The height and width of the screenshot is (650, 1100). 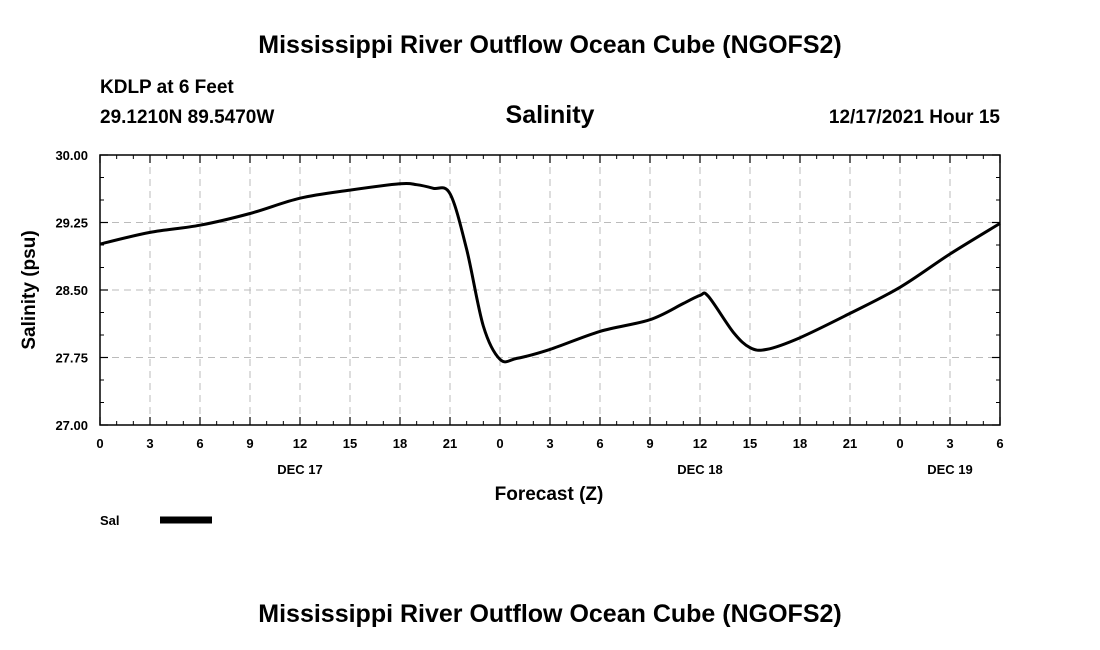 What do you see at coordinates (71, 358) in the screenshot?
I see `y-tick-label: 27.75` at bounding box center [71, 358].